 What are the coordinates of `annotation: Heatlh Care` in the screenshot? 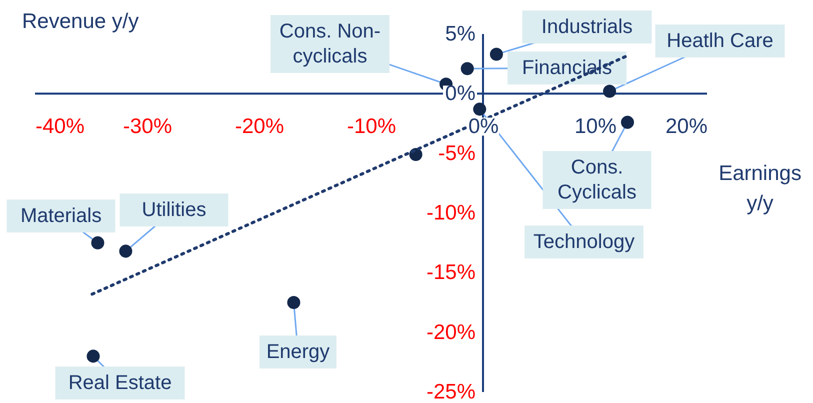 It's located at (720, 41).